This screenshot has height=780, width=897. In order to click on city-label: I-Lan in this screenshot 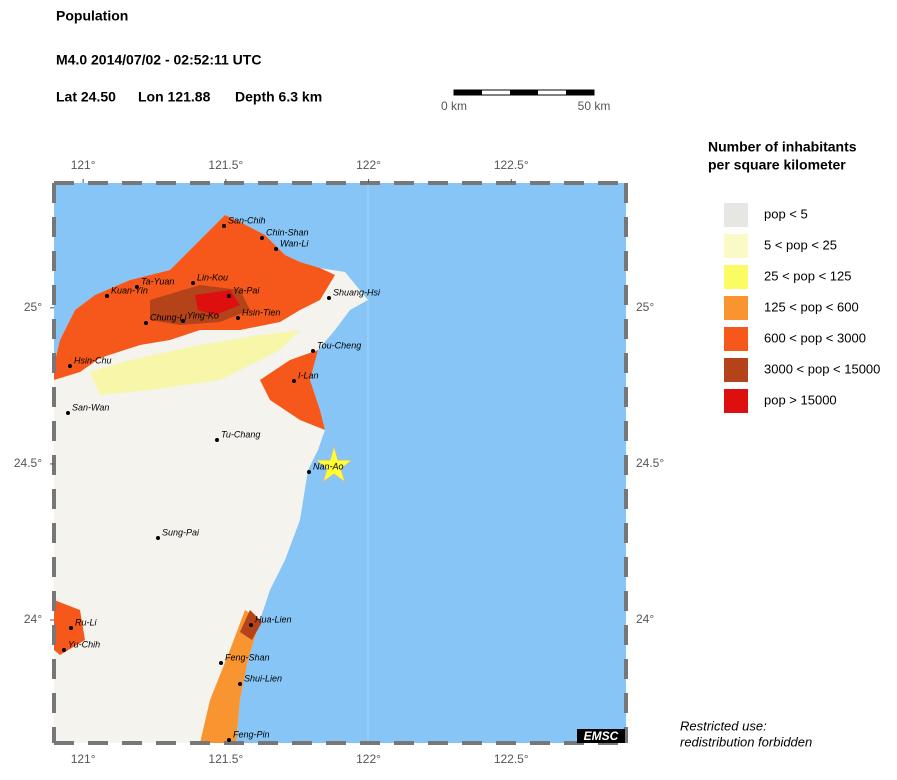, I will do `click(308, 375)`.